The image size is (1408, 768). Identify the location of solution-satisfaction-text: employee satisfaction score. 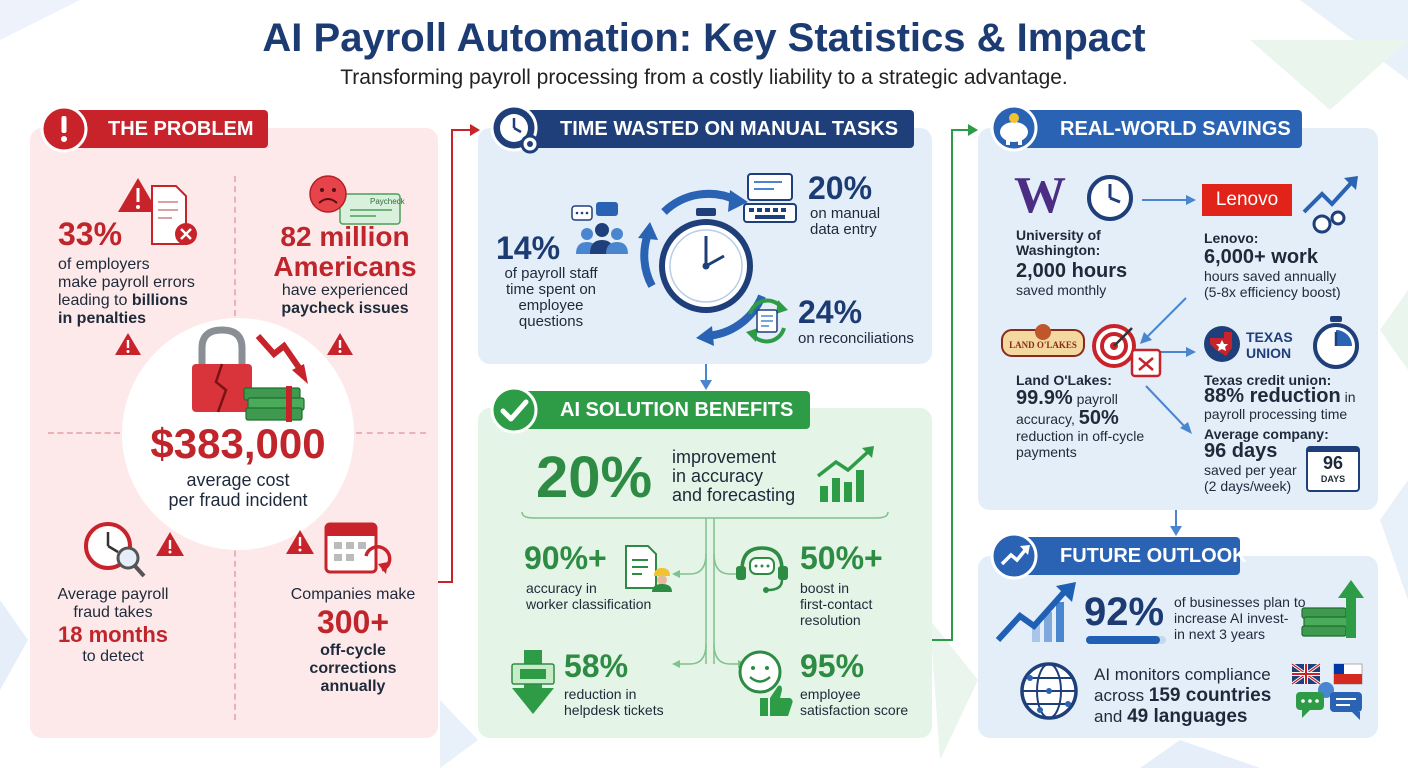
(854, 702).